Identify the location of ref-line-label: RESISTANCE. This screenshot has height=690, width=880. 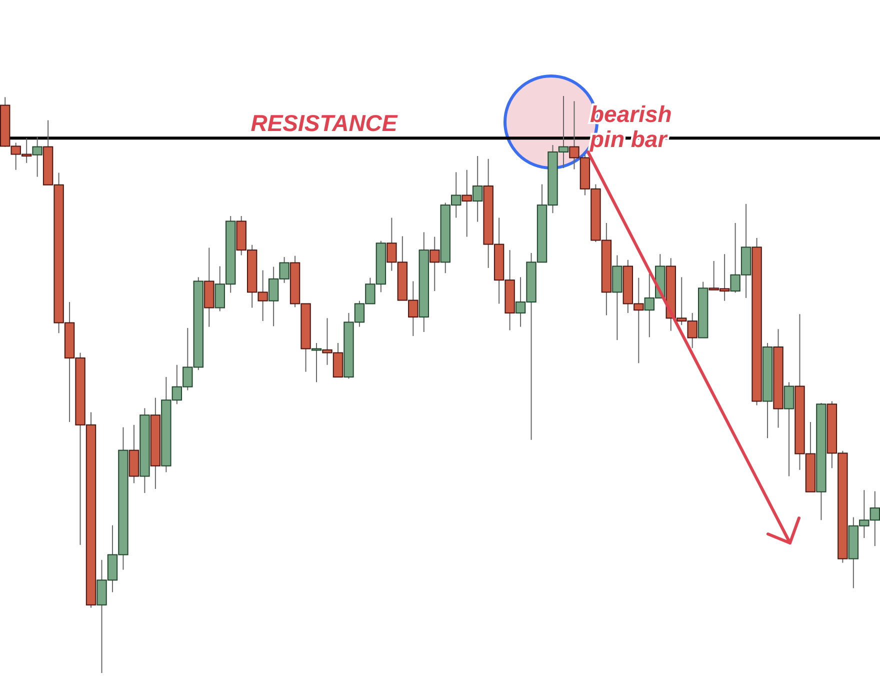
(324, 123).